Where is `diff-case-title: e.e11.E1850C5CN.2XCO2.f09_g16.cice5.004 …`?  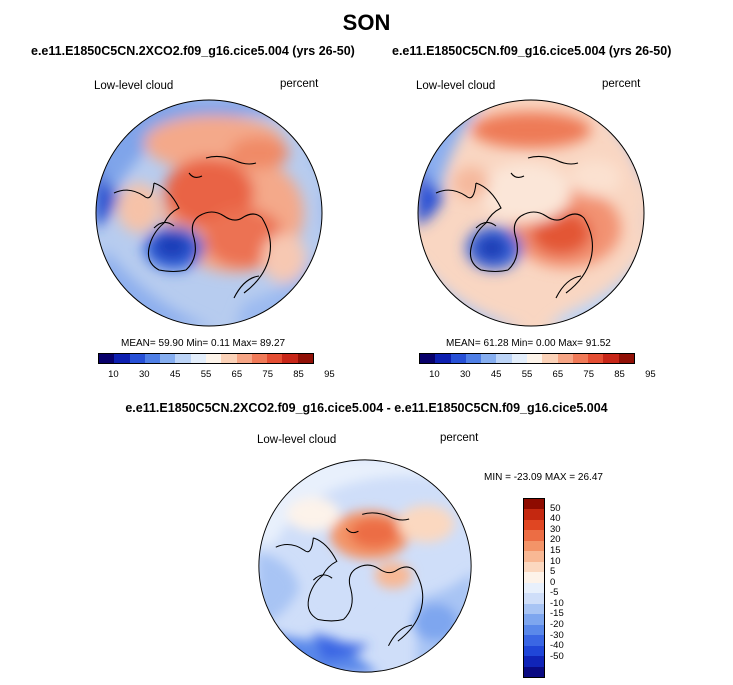
diff-case-title: e.e11.E1850C5CN.2XCO2.f09_g16.cice5.004 … is located at coordinates (366, 408).